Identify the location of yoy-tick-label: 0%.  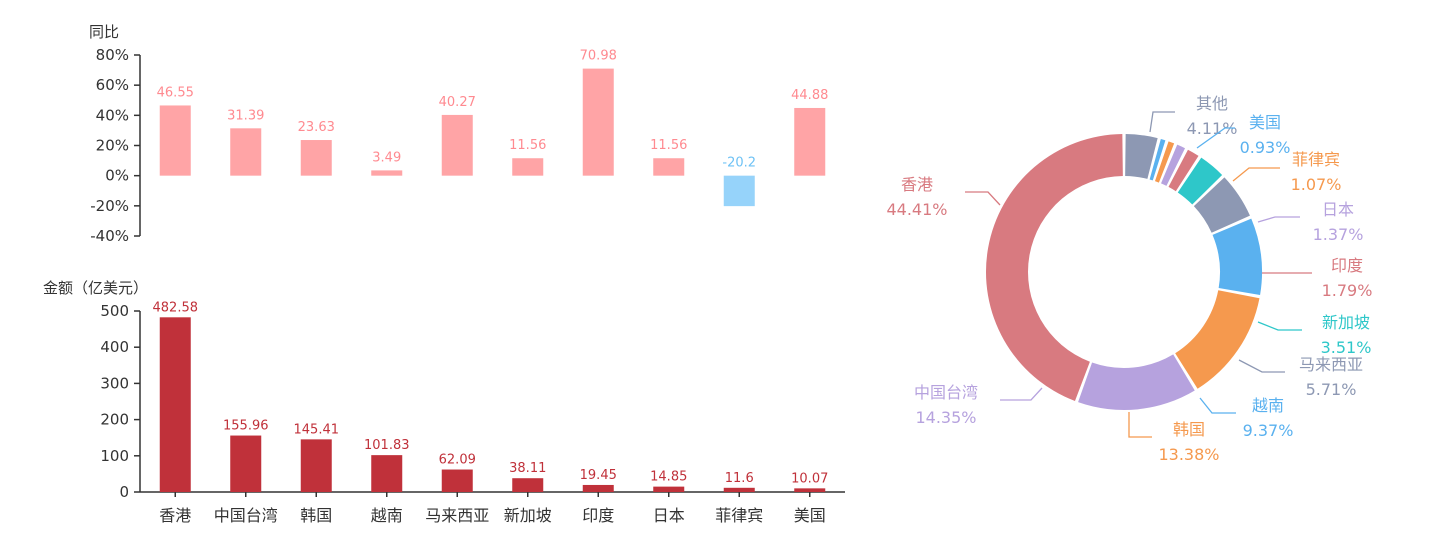
(117, 176).